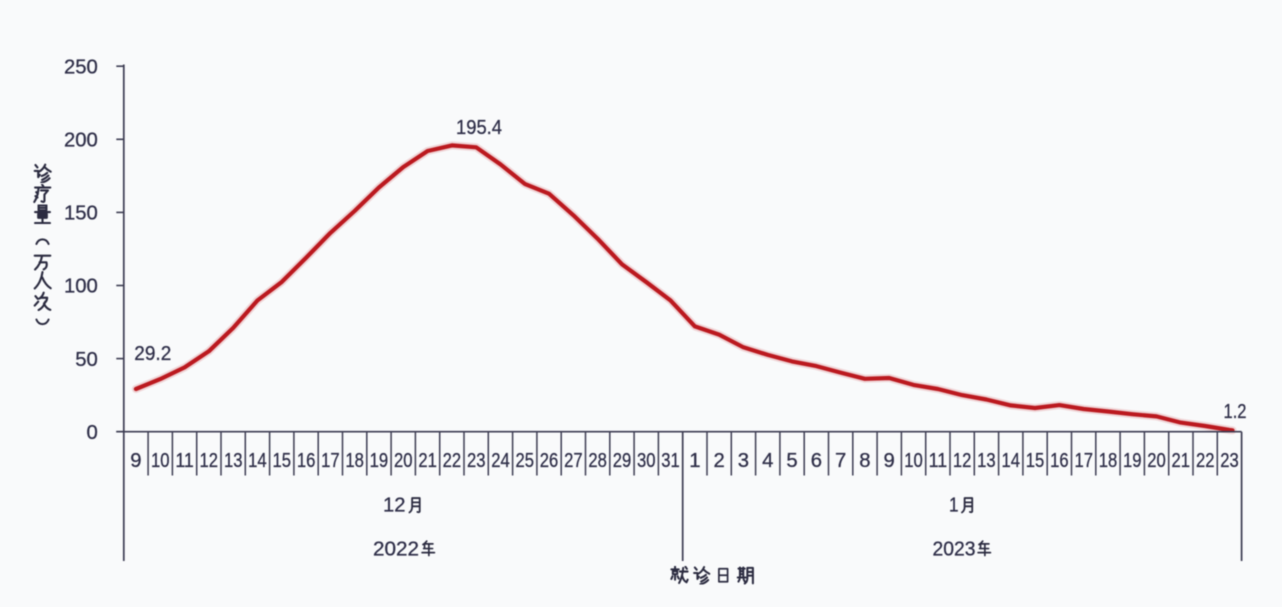 The height and width of the screenshot is (607, 1282). Describe the element at coordinates (81, 67) in the screenshot. I see `svg-text: 250` at that location.